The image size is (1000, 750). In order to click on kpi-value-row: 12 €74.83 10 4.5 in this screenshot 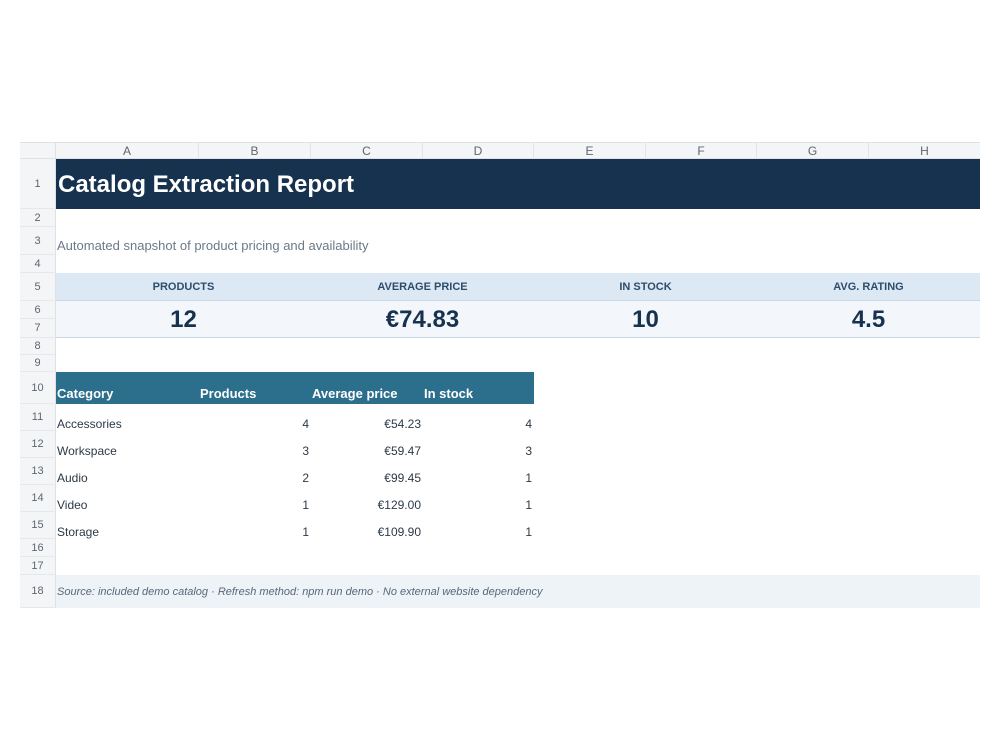, I will do `click(518, 319)`.